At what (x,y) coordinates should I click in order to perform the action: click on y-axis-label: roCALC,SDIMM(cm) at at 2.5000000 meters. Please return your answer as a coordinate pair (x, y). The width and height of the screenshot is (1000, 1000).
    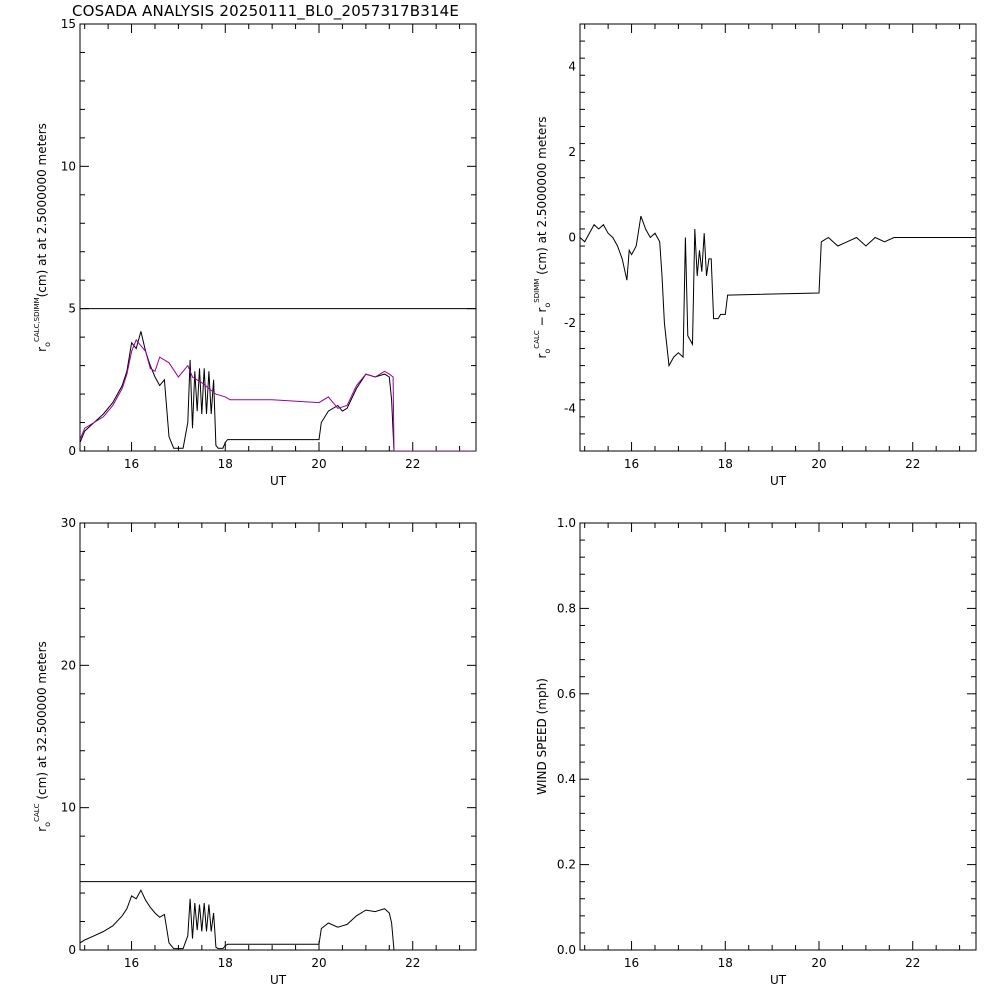
    Looking at the image, I should click on (42, 237).